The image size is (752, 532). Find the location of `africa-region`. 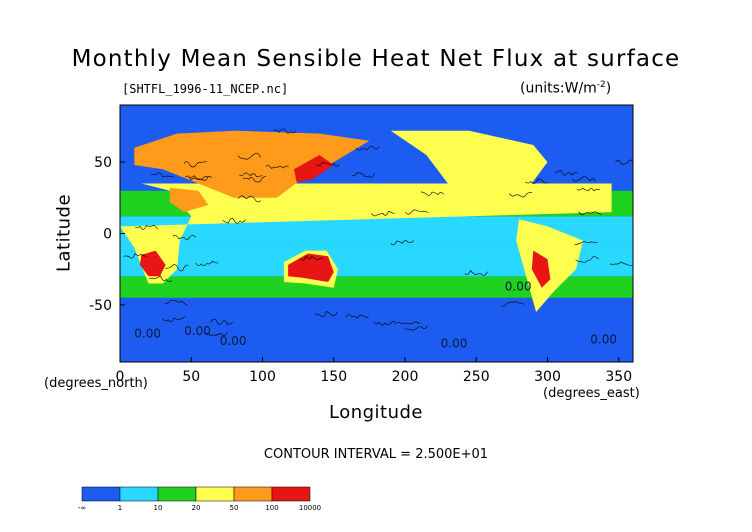

africa-region is located at coordinates (366, 233).